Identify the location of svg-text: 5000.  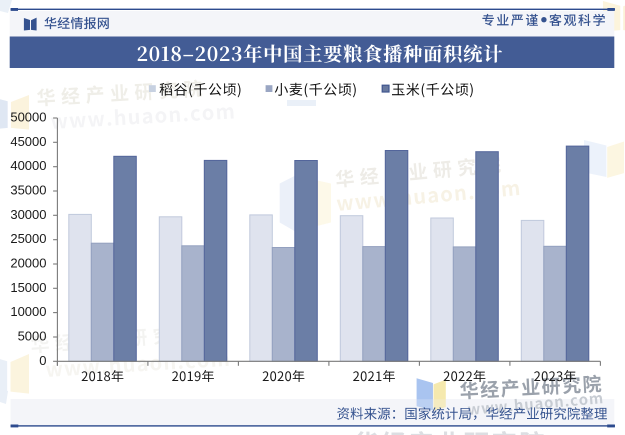
(32, 336).